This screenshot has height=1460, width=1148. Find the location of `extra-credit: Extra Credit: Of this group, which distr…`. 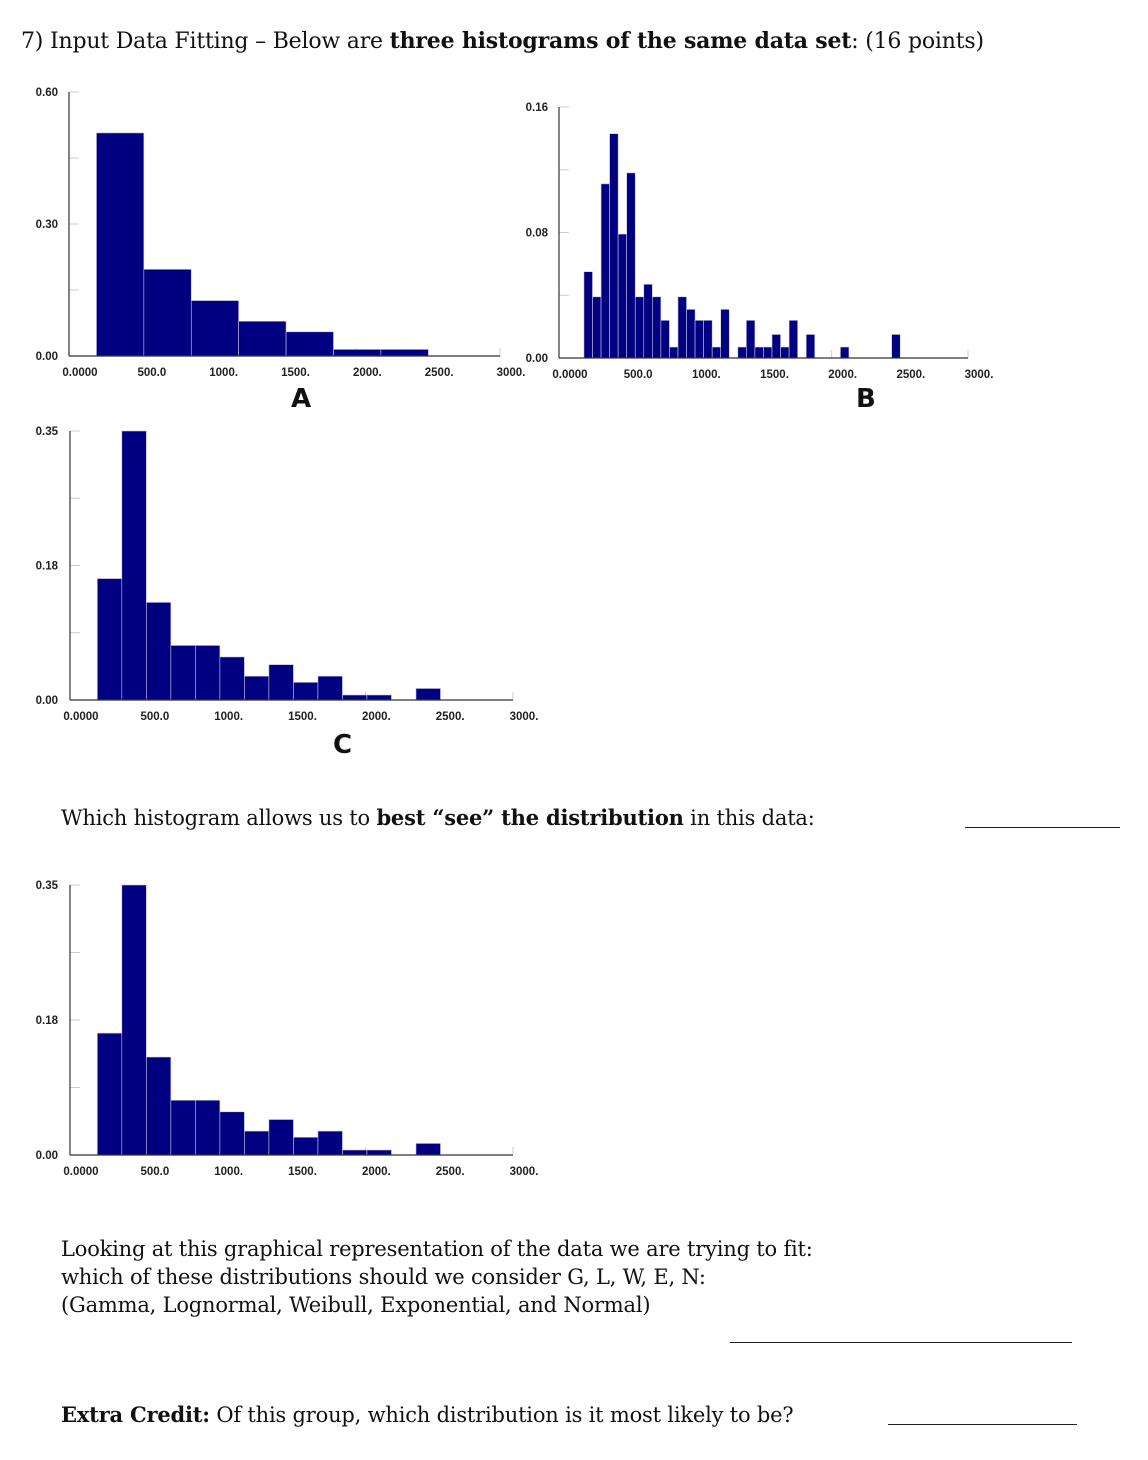

extra-credit: Extra Credit: Of this group, which distr… is located at coordinates (427, 1414).